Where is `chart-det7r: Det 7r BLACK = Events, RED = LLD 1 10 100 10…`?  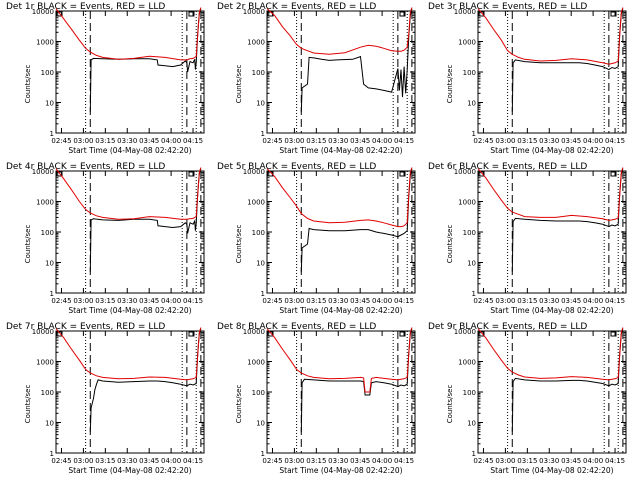 chart-det7r: Det 7r BLACK = Events, RED = LLD 1 10 100 10… is located at coordinates (105, 398).